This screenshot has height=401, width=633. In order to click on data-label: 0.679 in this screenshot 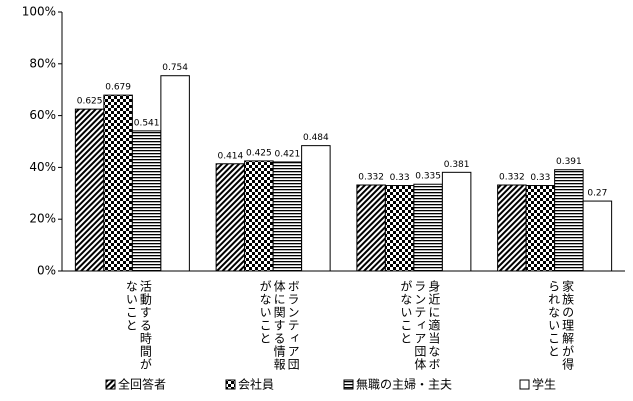, I will do `click(118, 88)`.